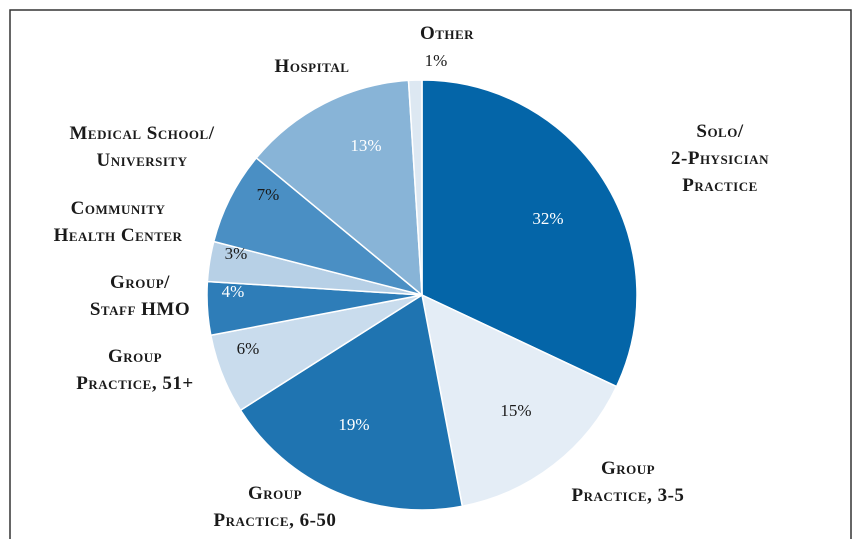  Describe the element at coordinates (719, 131) in the screenshot. I see `category-label-line: Solo/` at that location.